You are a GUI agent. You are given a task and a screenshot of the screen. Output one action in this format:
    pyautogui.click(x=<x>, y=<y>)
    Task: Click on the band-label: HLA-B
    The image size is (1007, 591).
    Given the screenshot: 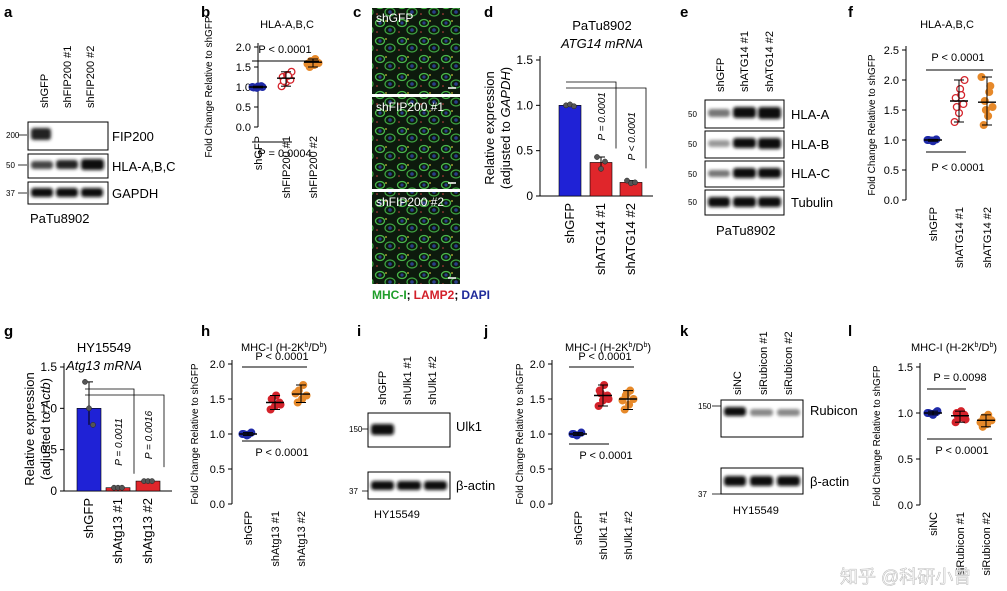 What is the action you would take?
    pyautogui.click(x=810, y=144)
    